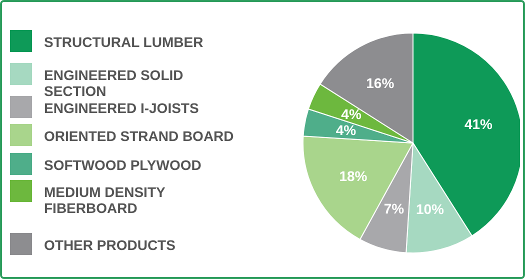  What do you see at coordinates (122, 108) in the screenshot?
I see `legend-label: ENGINEERED I-JOISTS` at bounding box center [122, 108].